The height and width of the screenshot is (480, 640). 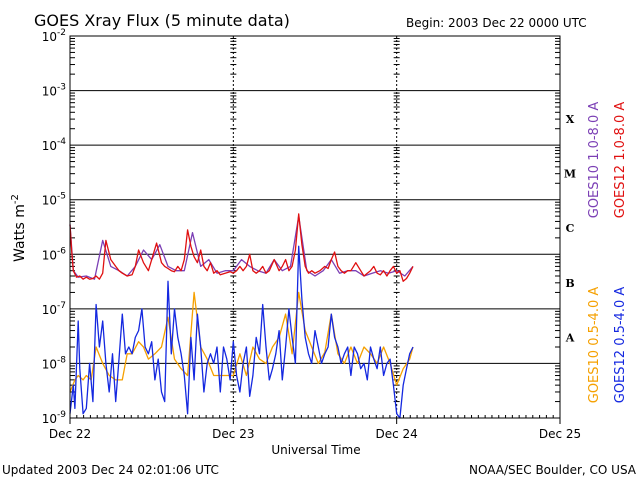 I want to click on y-tick-label: 10⁻⁵, so click(x=54, y=200).